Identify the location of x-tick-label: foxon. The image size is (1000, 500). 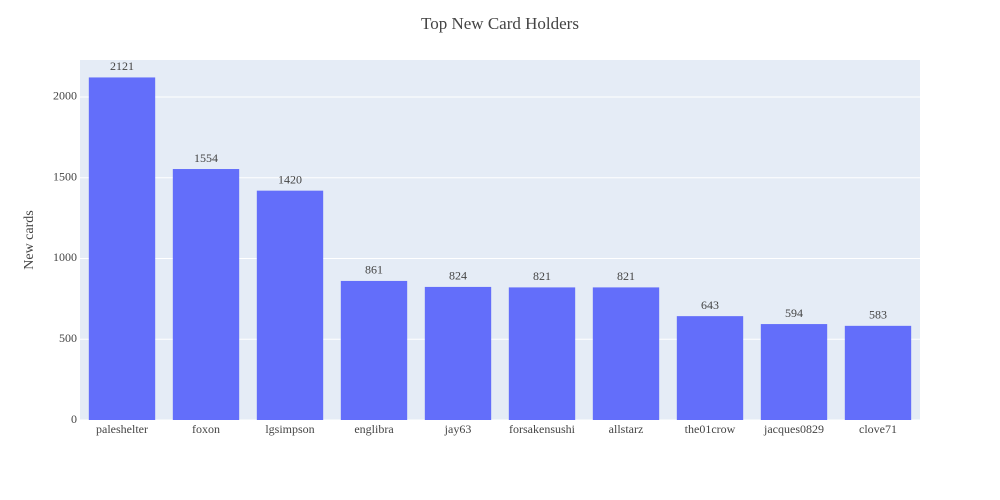
(206, 429).